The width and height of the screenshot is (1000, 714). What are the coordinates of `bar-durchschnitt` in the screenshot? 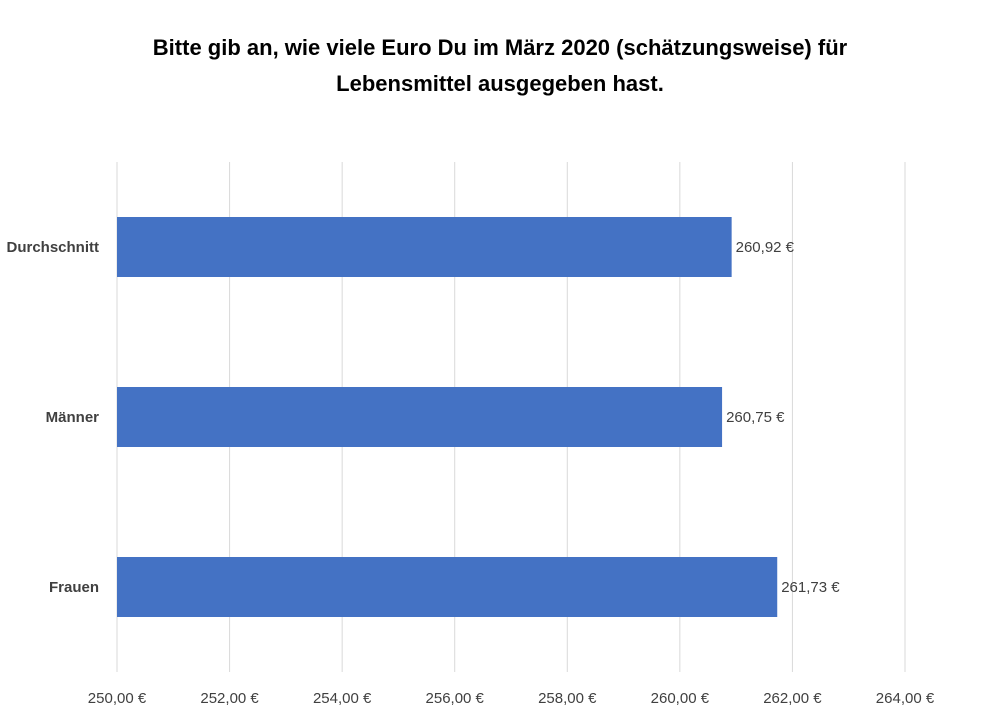 It's located at (424, 247).